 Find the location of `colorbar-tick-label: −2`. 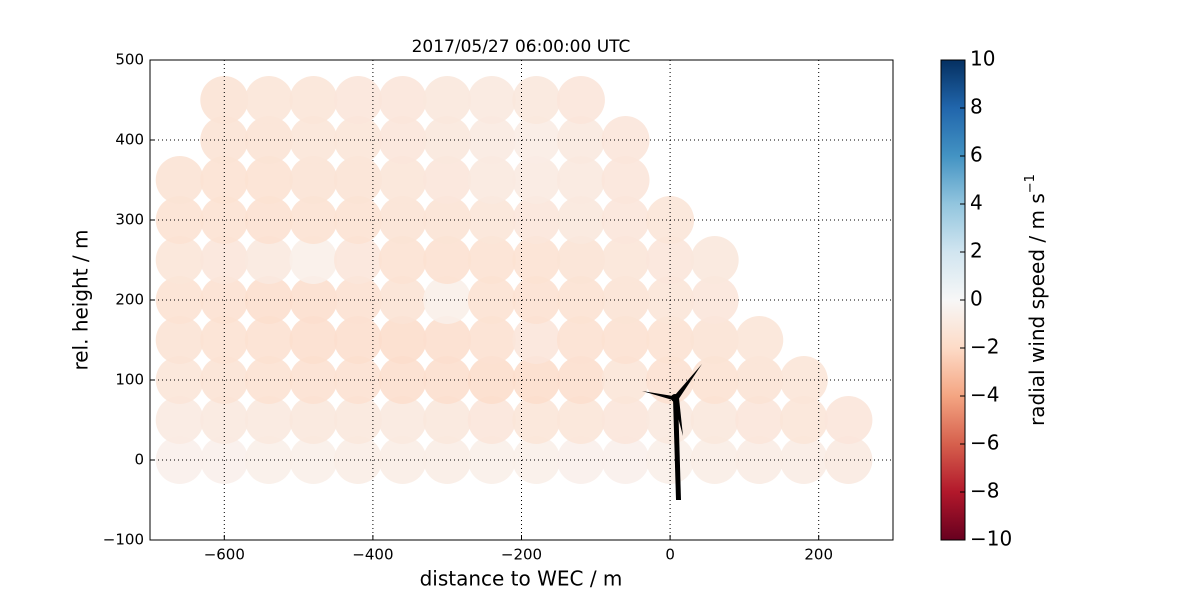

colorbar-tick-label: −2 is located at coordinates (984, 347).